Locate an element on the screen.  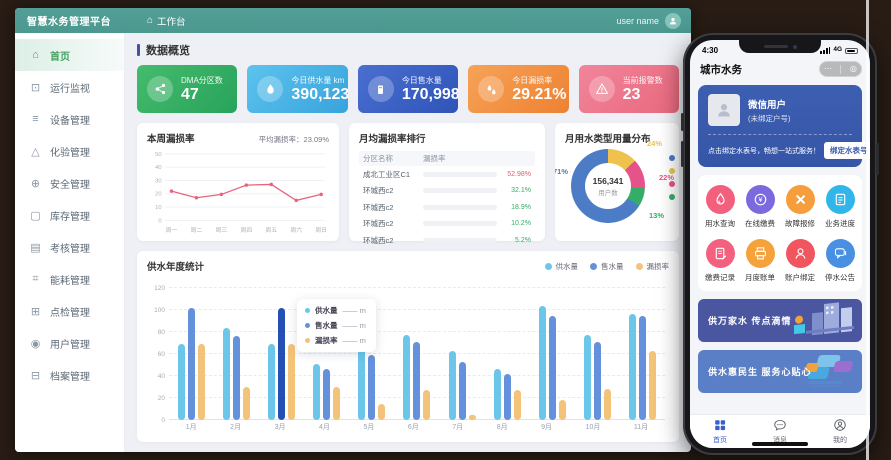
service-7: 账户绑定 is located at coordinates (800, 261).